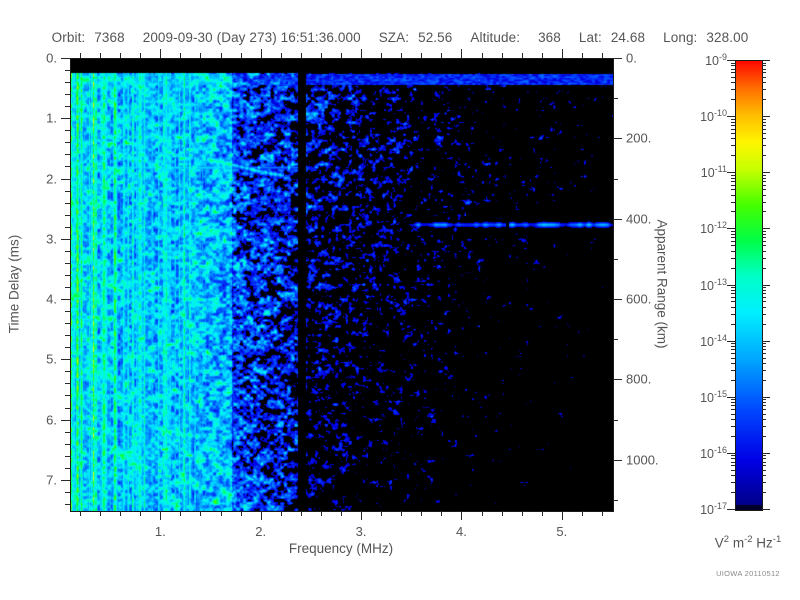 The width and height of the screenshot is (800, 600). What do you see at coordinates (749, 285) in the screenshot?
I see `colorbar-gradient` at bounding box center [749, 285].